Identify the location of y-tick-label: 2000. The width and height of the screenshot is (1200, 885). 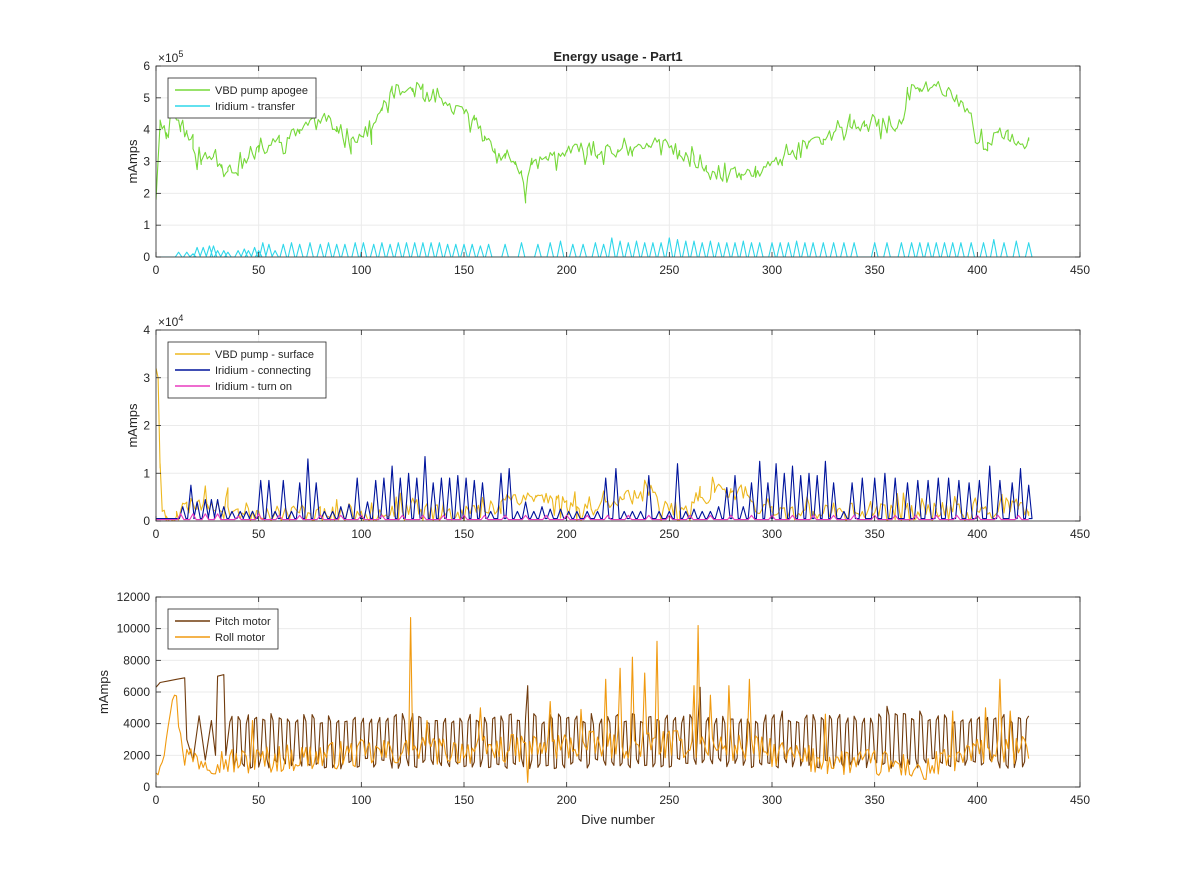
(136, 755).